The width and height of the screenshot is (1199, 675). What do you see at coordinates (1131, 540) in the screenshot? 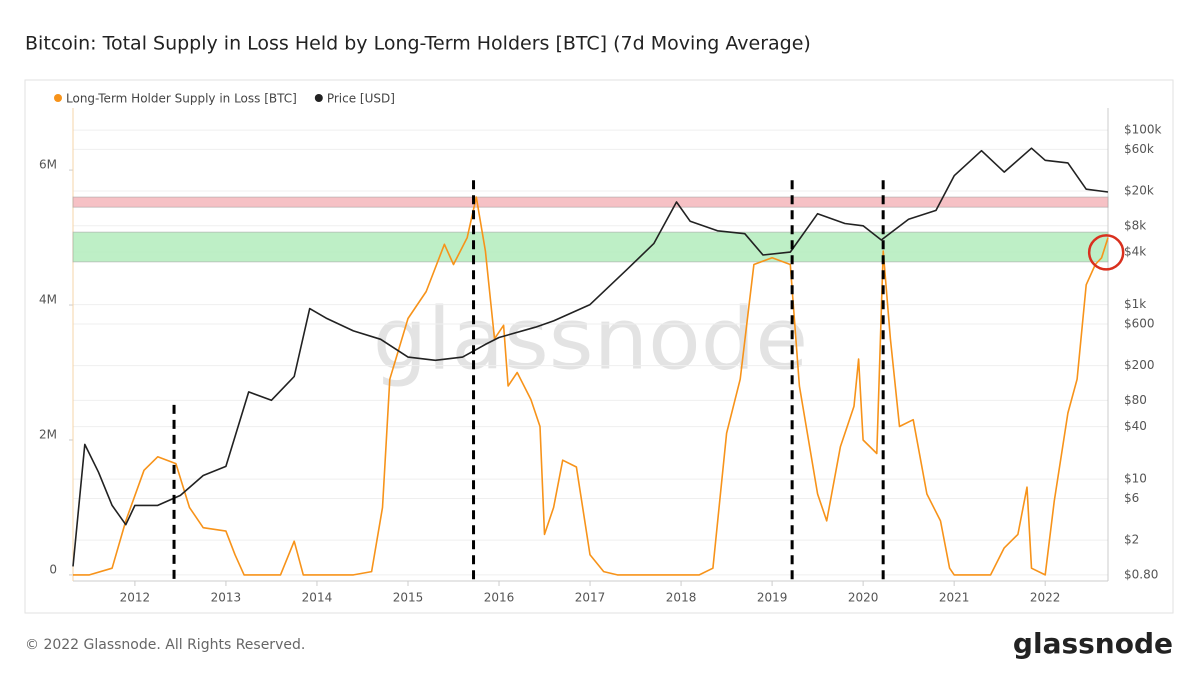
I see `y2-tick-label: $2` at bounding box center [1131, 540].